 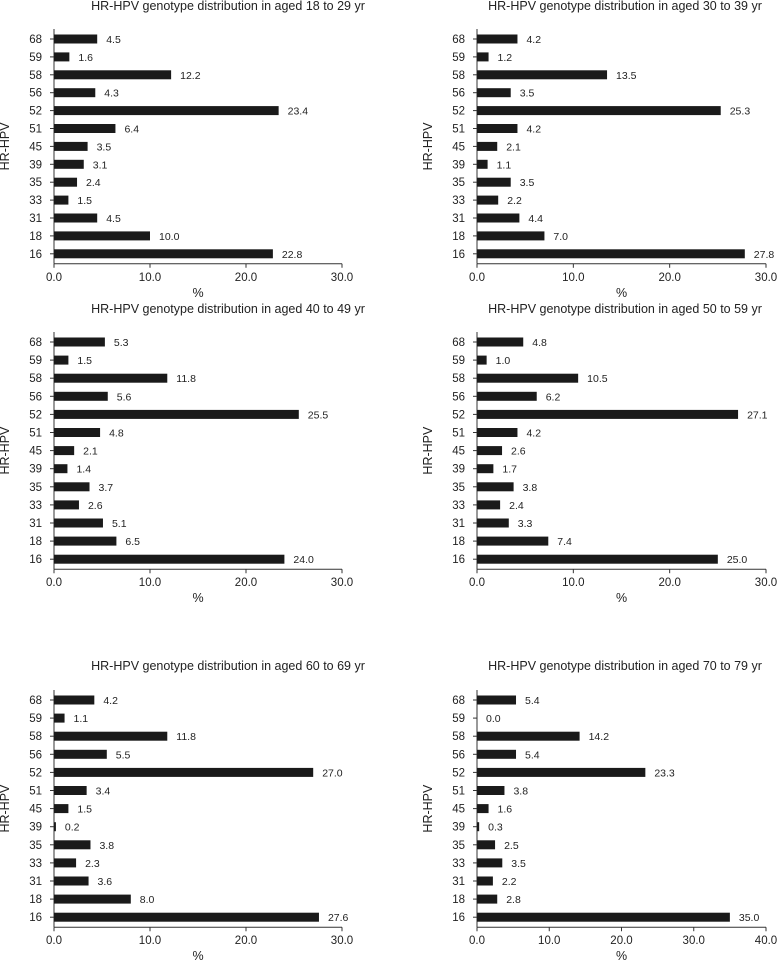 What do you see at coordinates (6, 146) in the screenshot?
I see `y-axis-label: HR-HPV` at bounding box center [6, 146].